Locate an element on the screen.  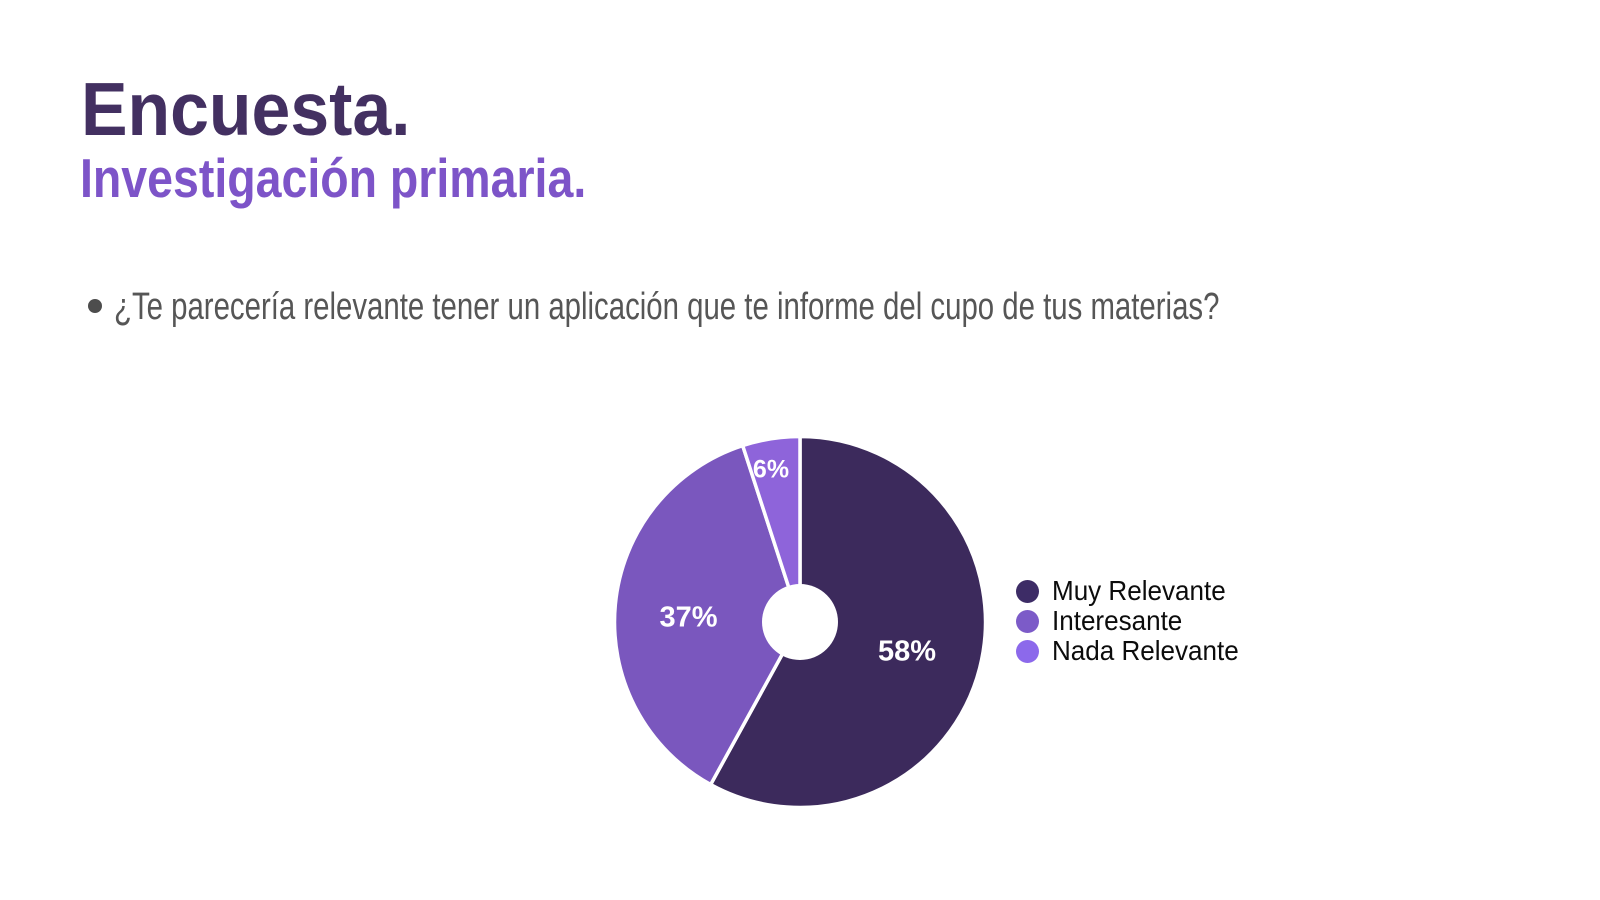
svg-text: 37% is located at coordinates (688, 618).